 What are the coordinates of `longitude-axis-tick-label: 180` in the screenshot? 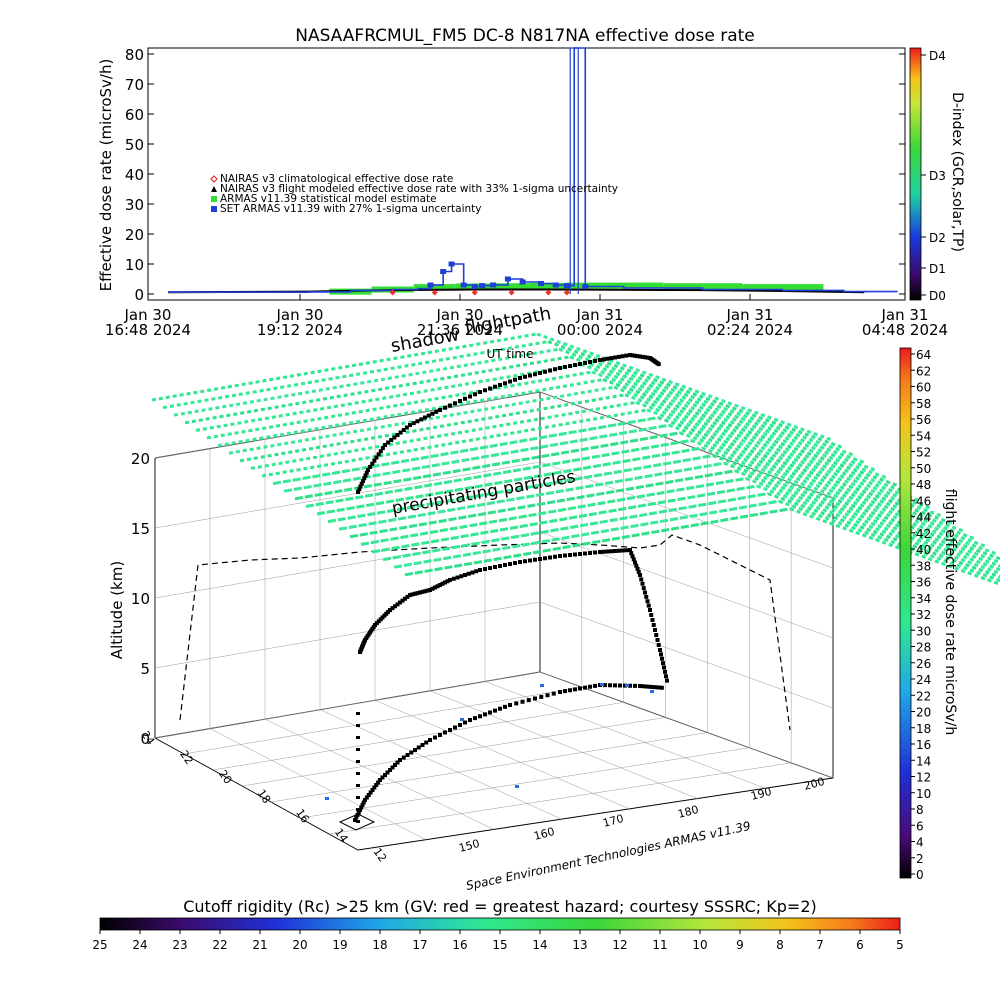 It's located at (688, 812).